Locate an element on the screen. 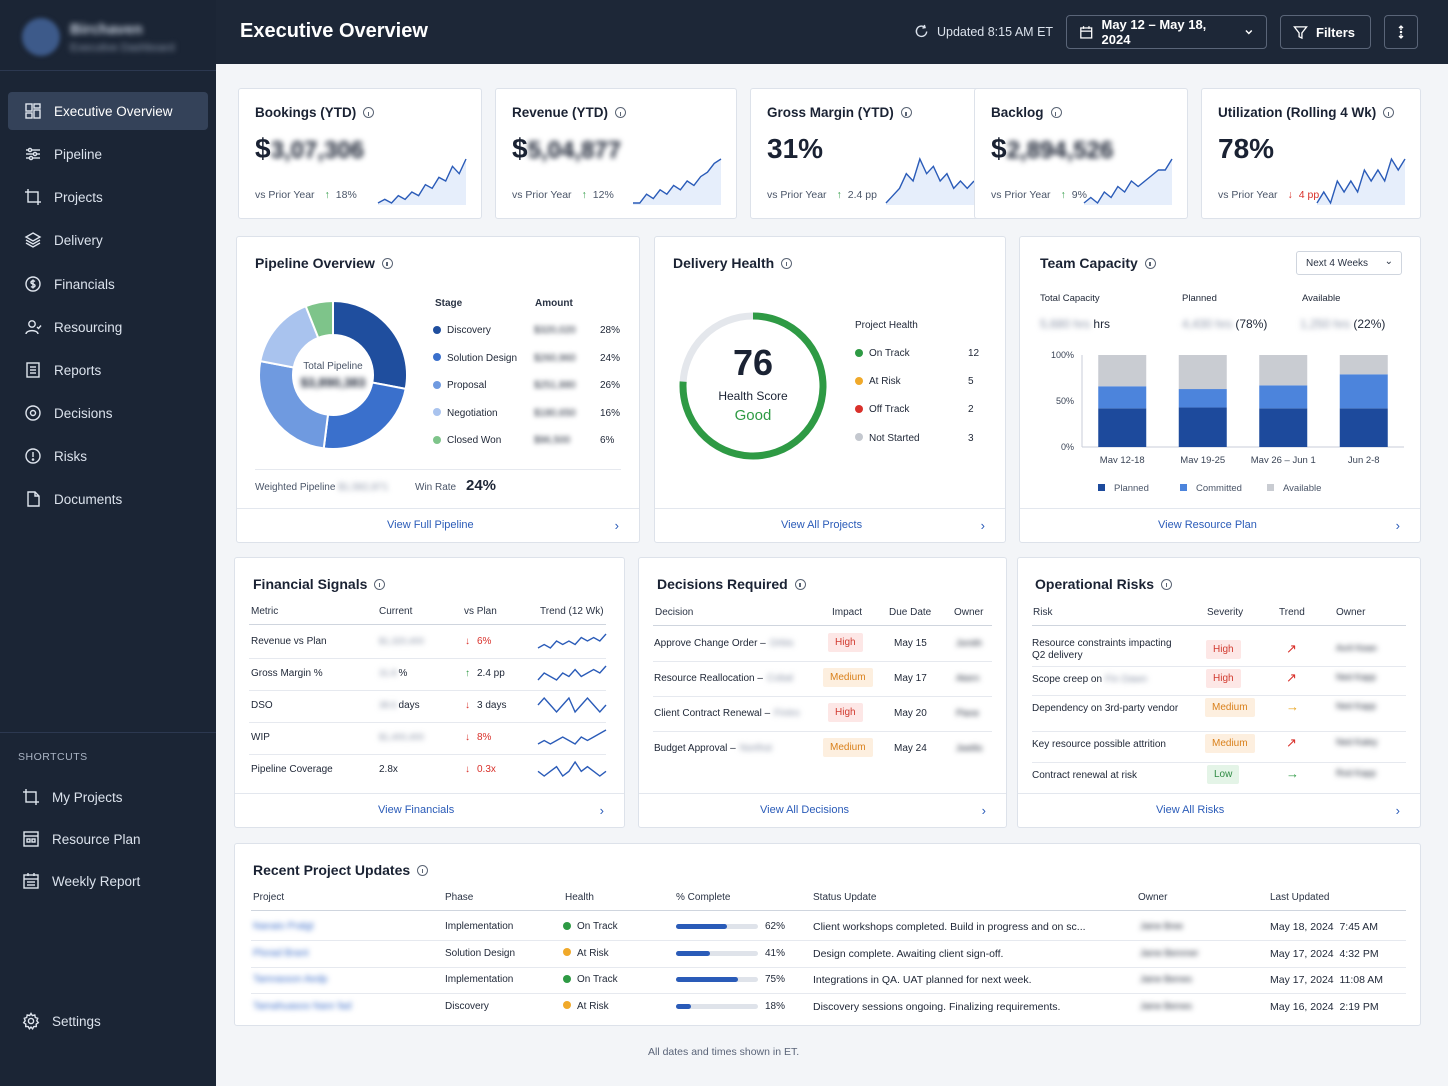 Image resolution: width=1448 pixels, height=1086 pixels. refresh-icon is located at coordinates (921, 31).